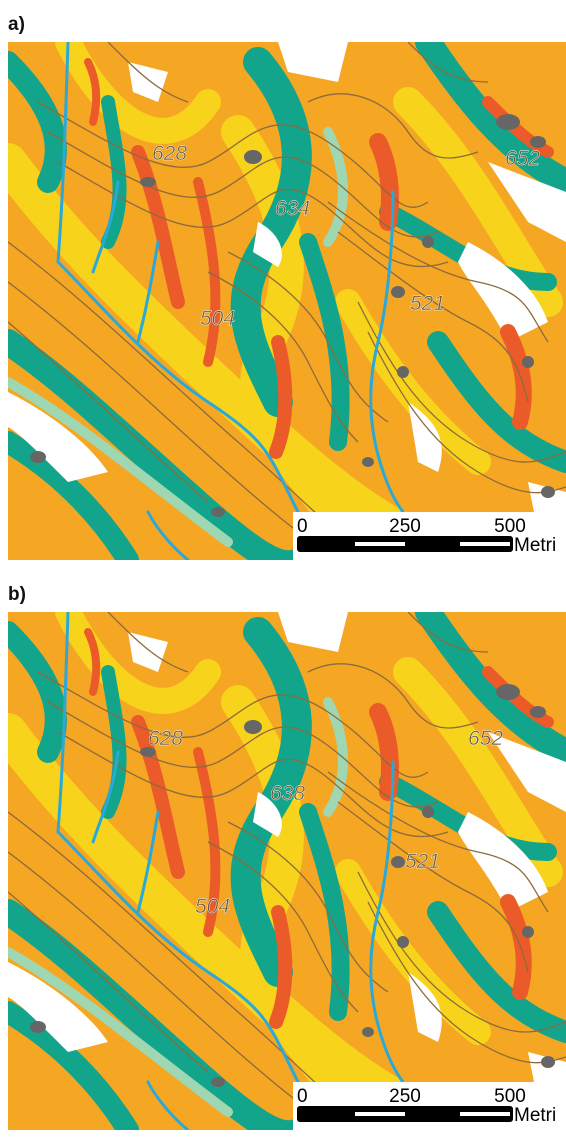 This screenshot has height=1140, width=566. What do you see at coordinates (292, 208) in the screenshot?
I see `contour-label: 634` at bounding box center [292, 208].